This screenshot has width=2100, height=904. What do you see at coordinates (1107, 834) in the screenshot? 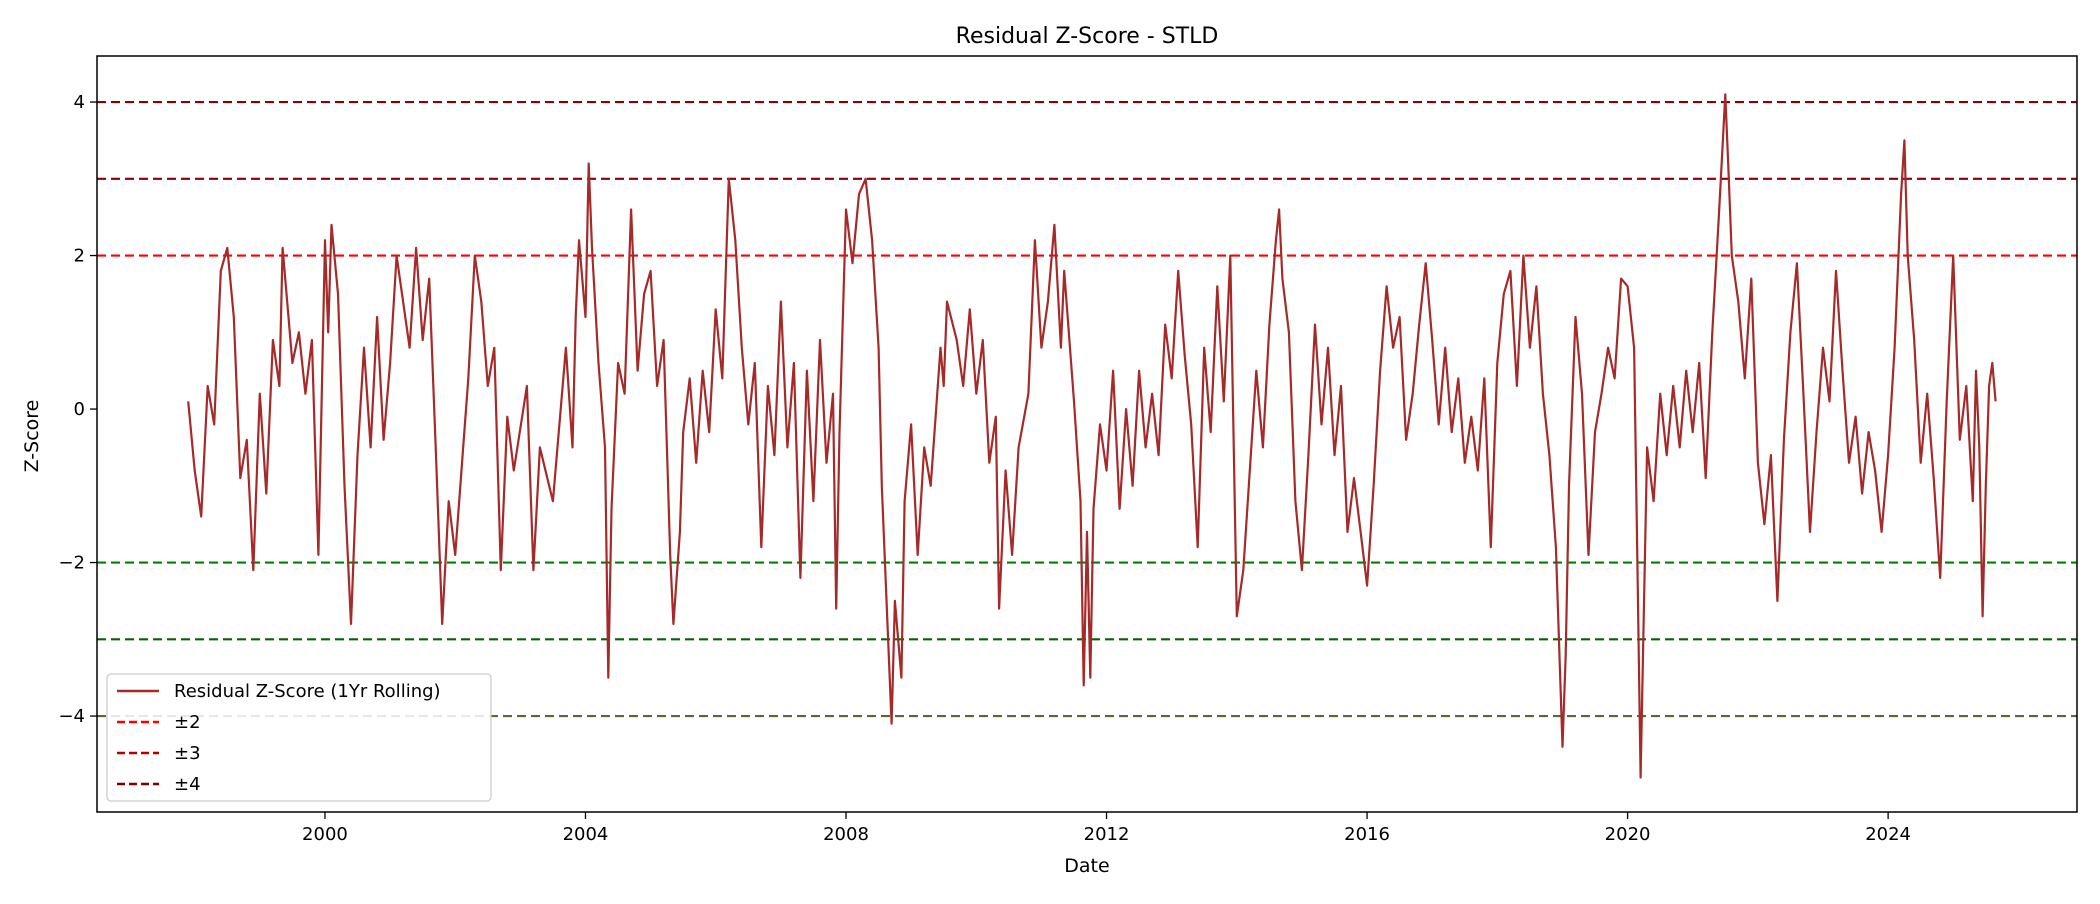
I see `x-tick-label-3: 2012` at bounding box center [1107, 834].